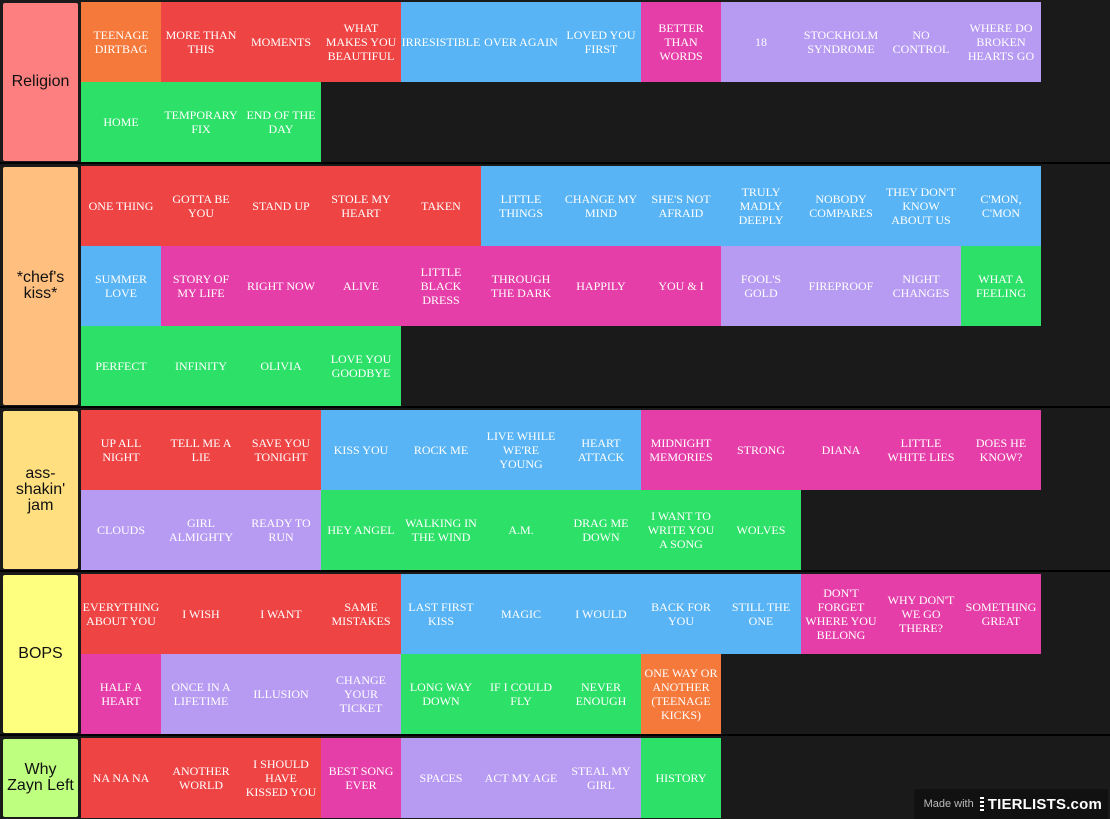 The image size is (1110, 819). What do you see at coordinates (601, 42) in the screenshot?
I see `tier-item: LOVED YOU FIRST` at bounding box center [601, 42].